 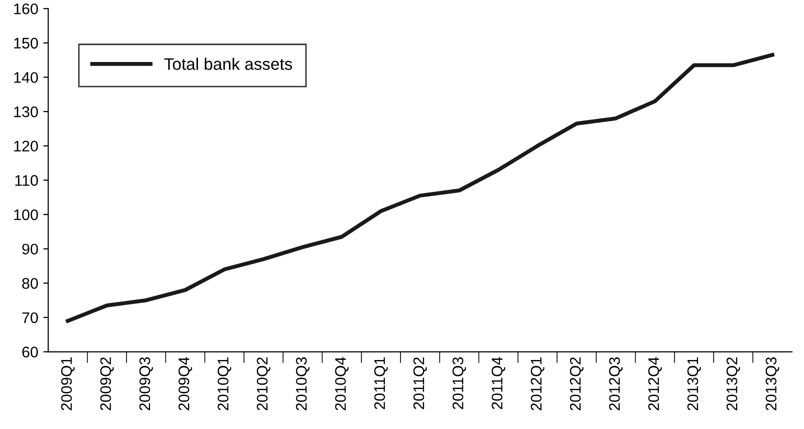 What do you see at coordinates (185, 383) in the screenshot?
I see `x-tick-label: 2009Q4` at bounding box center [185, 383].